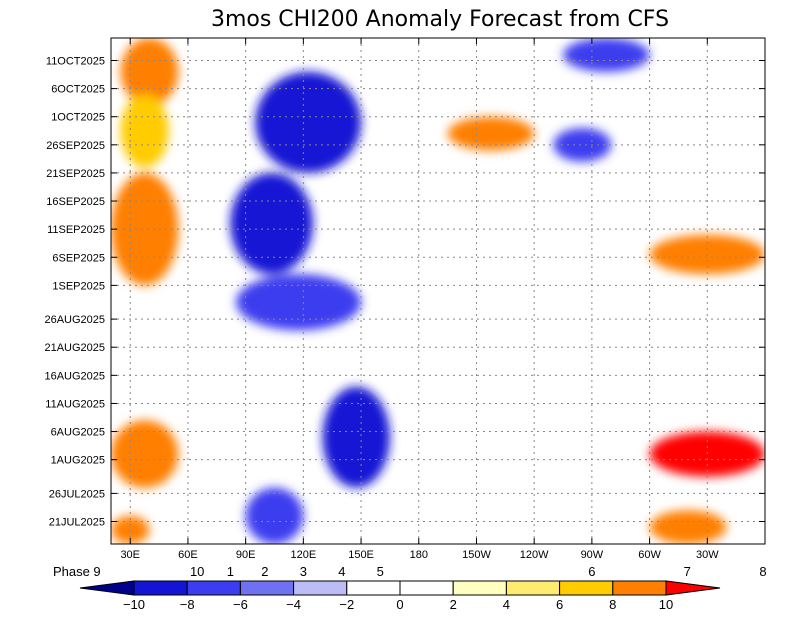 Image resolution: width=800 pixels, height=618 pixels. What do you see at coordinates (476, 555) in the screenshot?
I see `x-tick-label: 150W` at bounding box center [476, 555].